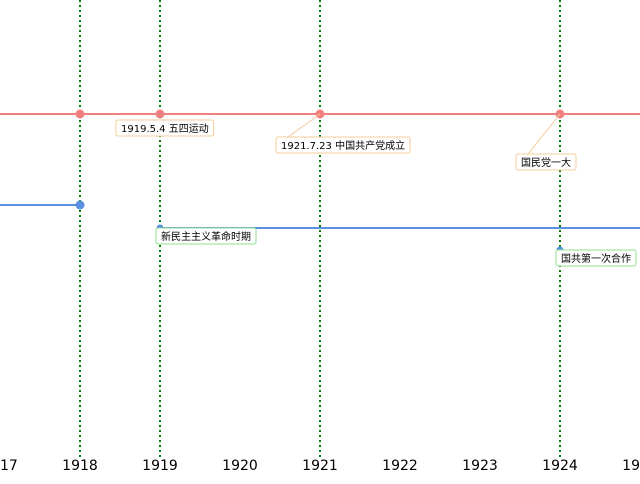 This screenshot has width=640, height=484. I want to click on x-tick-label-1917: 1917, so click(9, 466).